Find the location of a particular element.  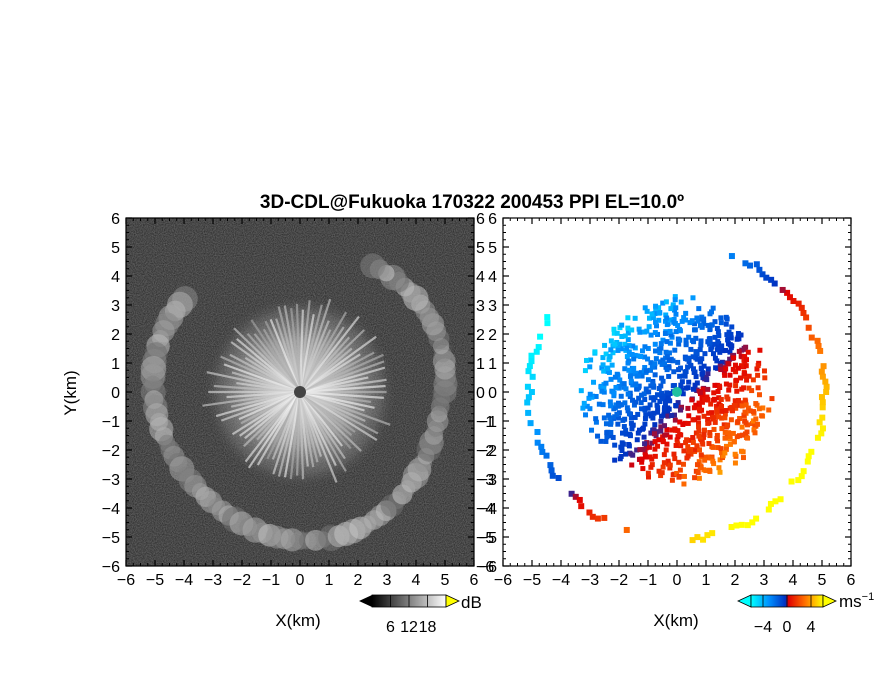

y-tick-label: −2 is located at coordinates (111, 451).